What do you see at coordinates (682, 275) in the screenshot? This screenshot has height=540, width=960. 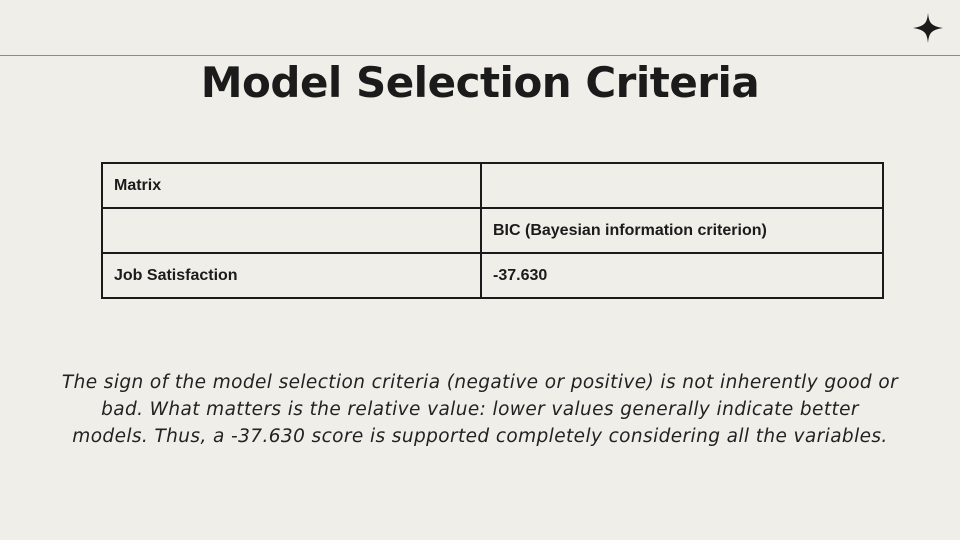 I see `table-cell: -37.630` at bounding box center [682, 275].